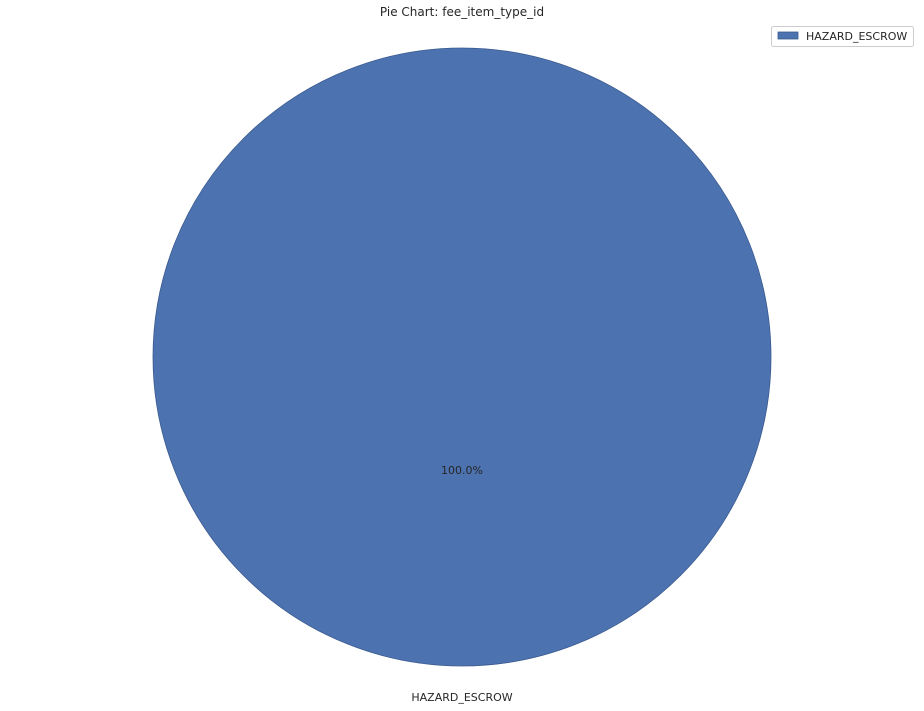 This screenshot has height=711, width=924. I want to click on legend-label: HAZARD_ESCROW, so click(856, 36).